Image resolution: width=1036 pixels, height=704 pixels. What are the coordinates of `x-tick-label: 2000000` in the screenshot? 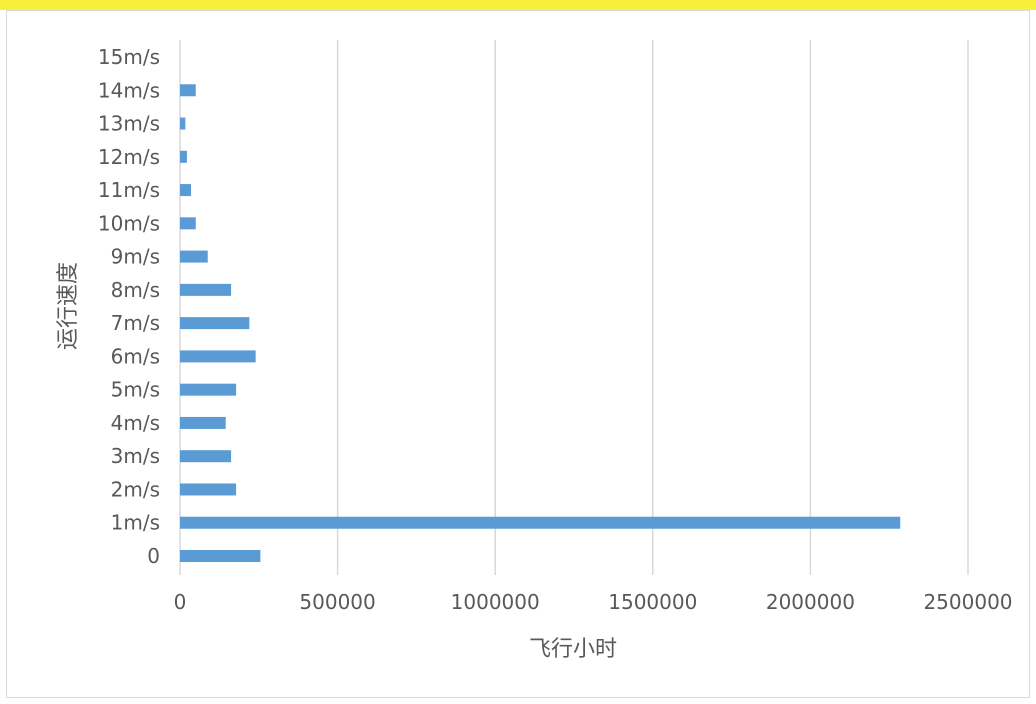 It's located at (810, 602).